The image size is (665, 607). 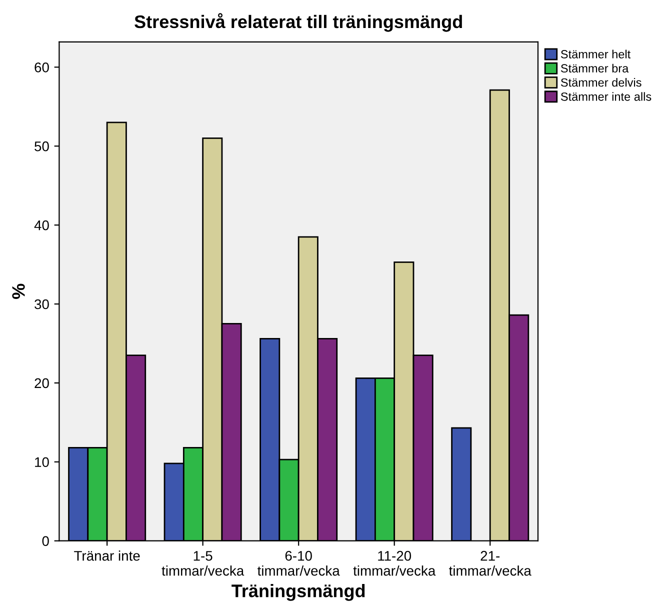 I want to click on legend-label: Stämmer helt, so click(x=595, y=54).